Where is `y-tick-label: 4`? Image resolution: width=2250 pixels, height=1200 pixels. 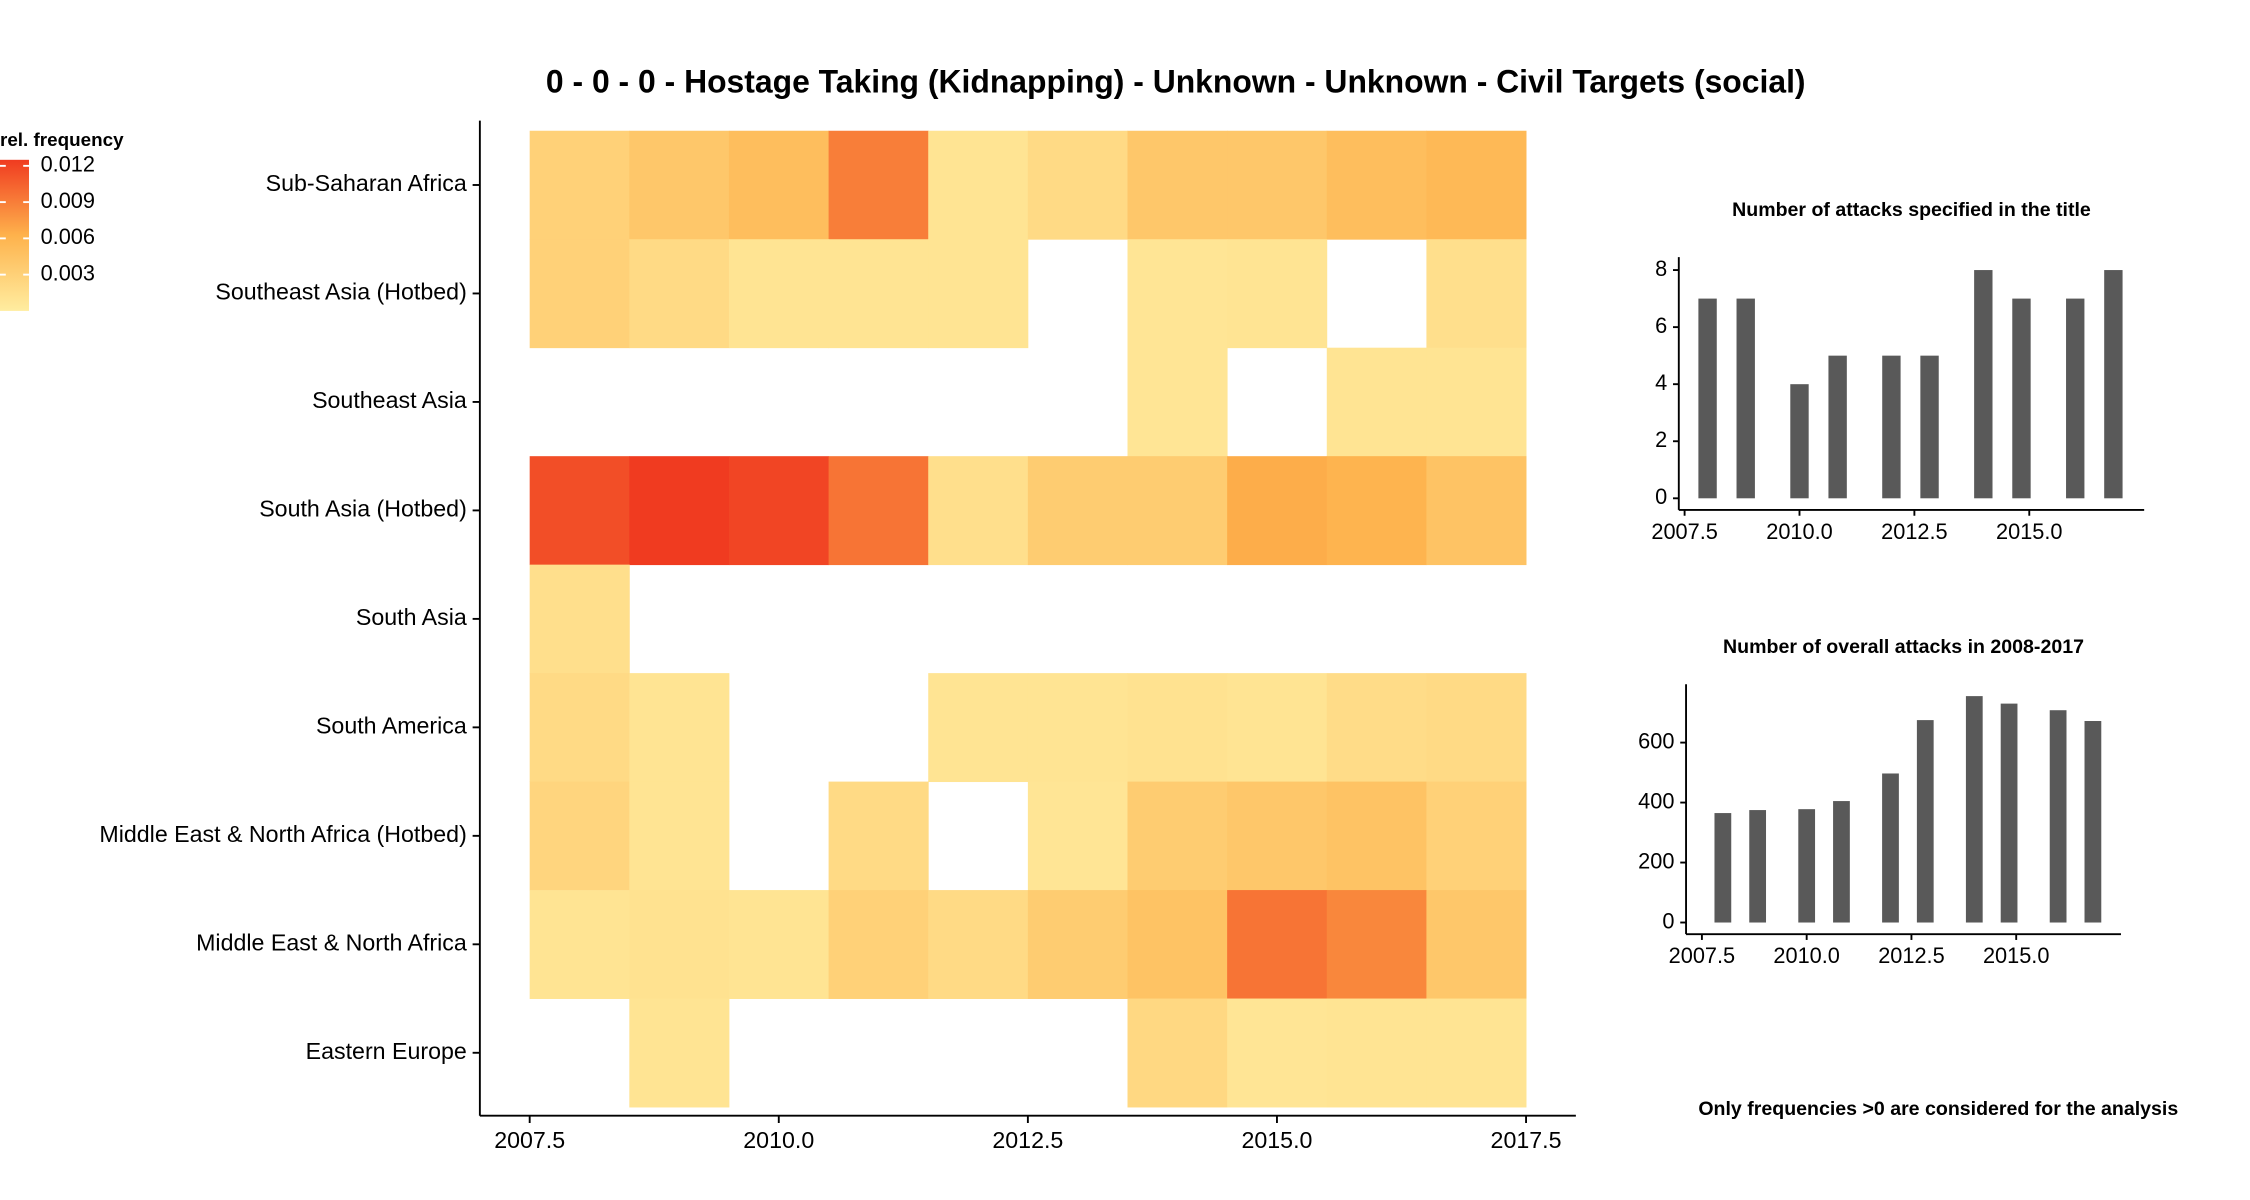 y-tick-label: 4 is located at coordinates (1661, 382).